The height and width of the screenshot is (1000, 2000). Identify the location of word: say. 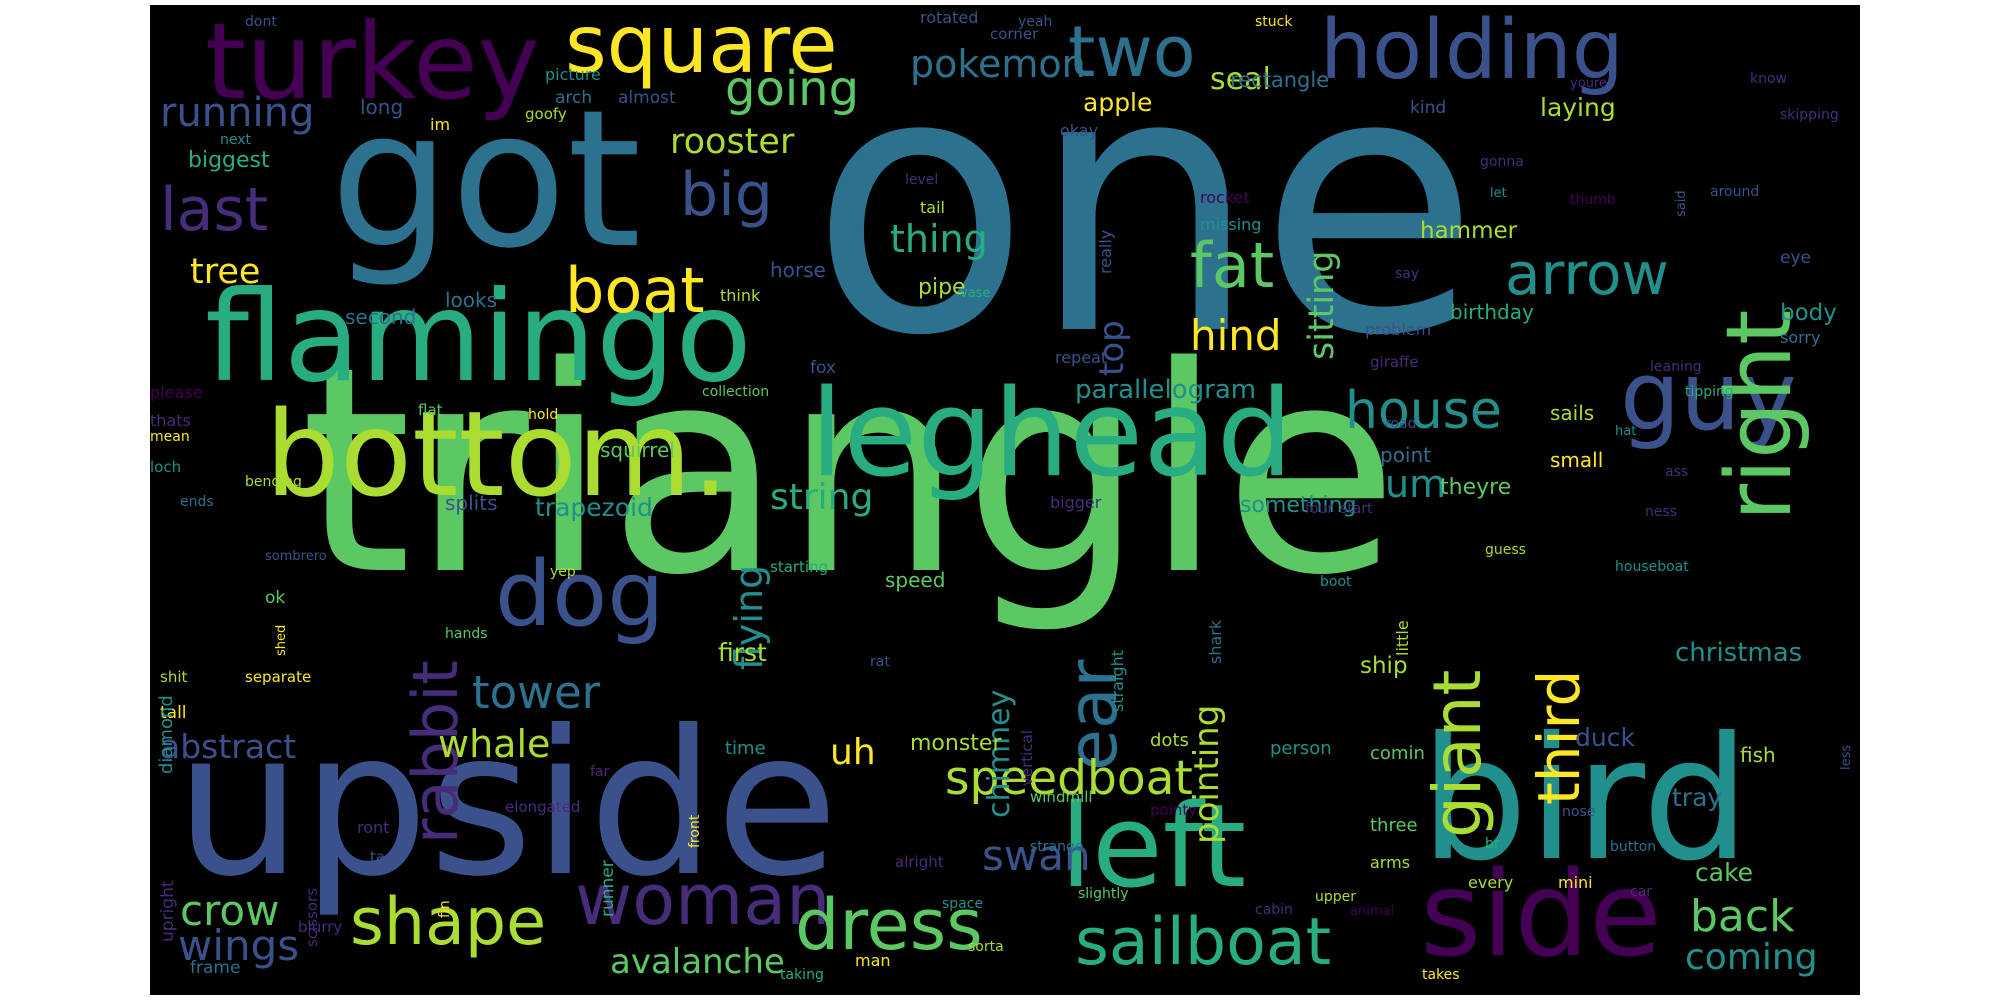
(1407, 274).